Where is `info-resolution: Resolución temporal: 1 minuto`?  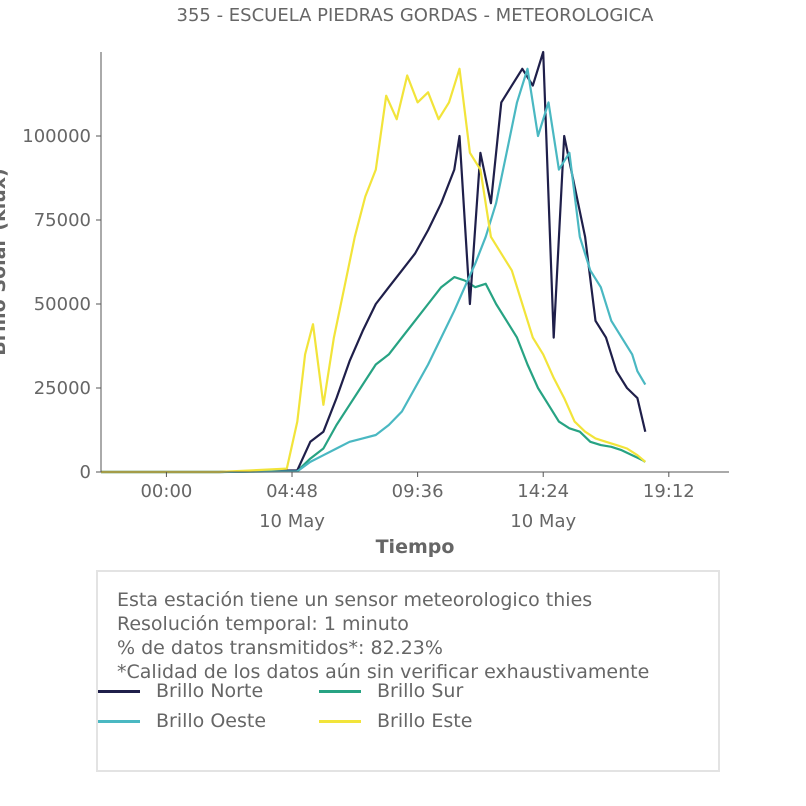
info-resolution: Resolución temporal: 1 minuto is located at coordinates (263, 624).